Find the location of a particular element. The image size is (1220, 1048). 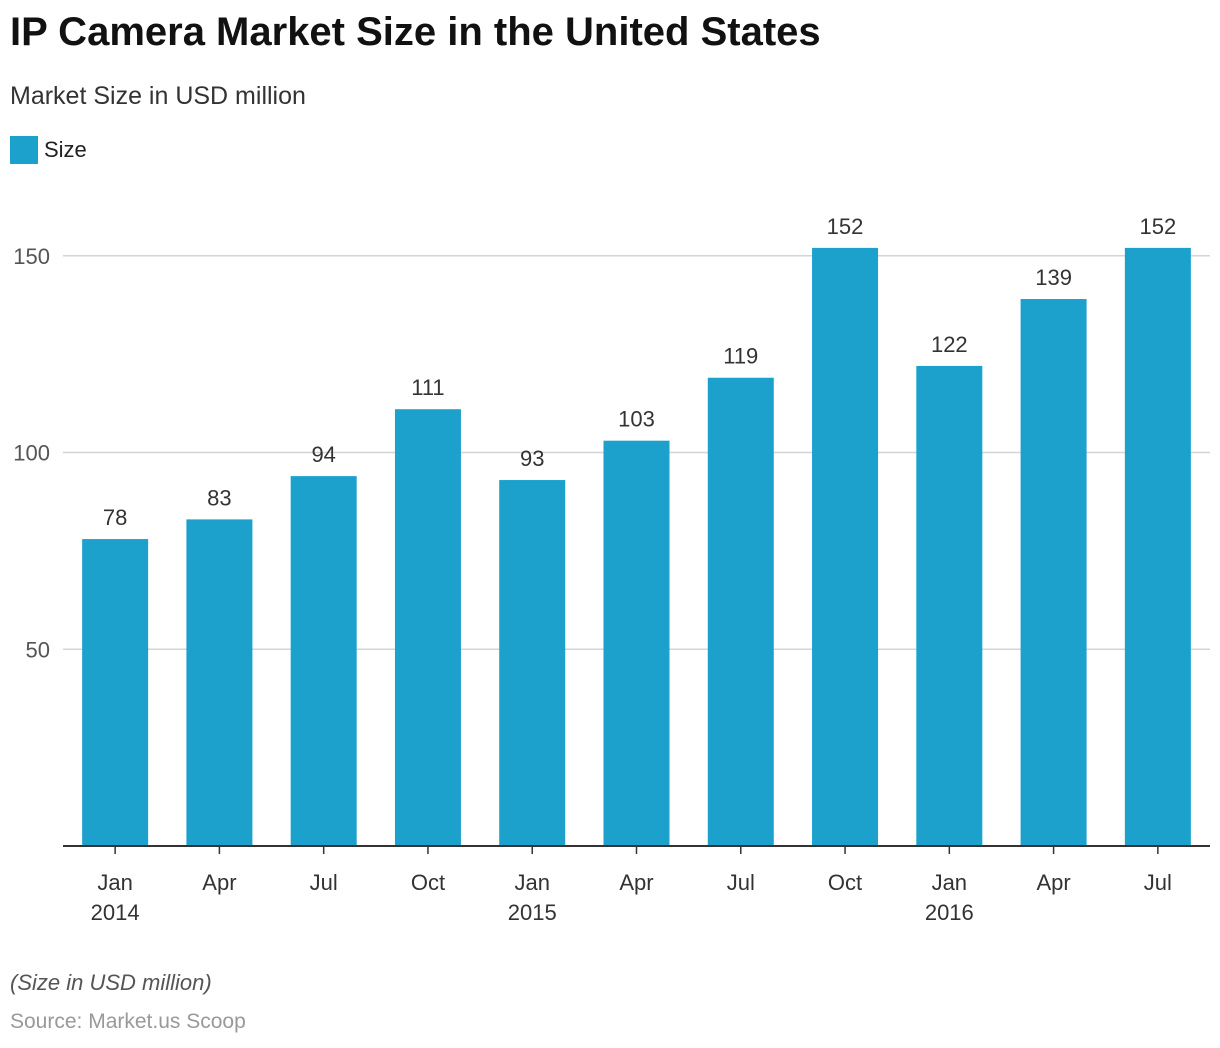

y-tick-label: 50 is located at coordinates (38, 649).